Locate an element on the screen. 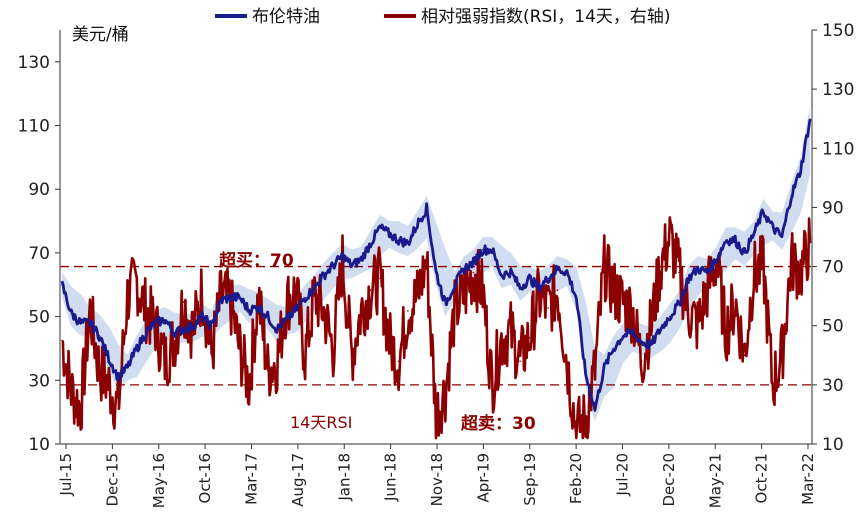  x-tick-label: Feb-20 is located at coordinates (576, 478).